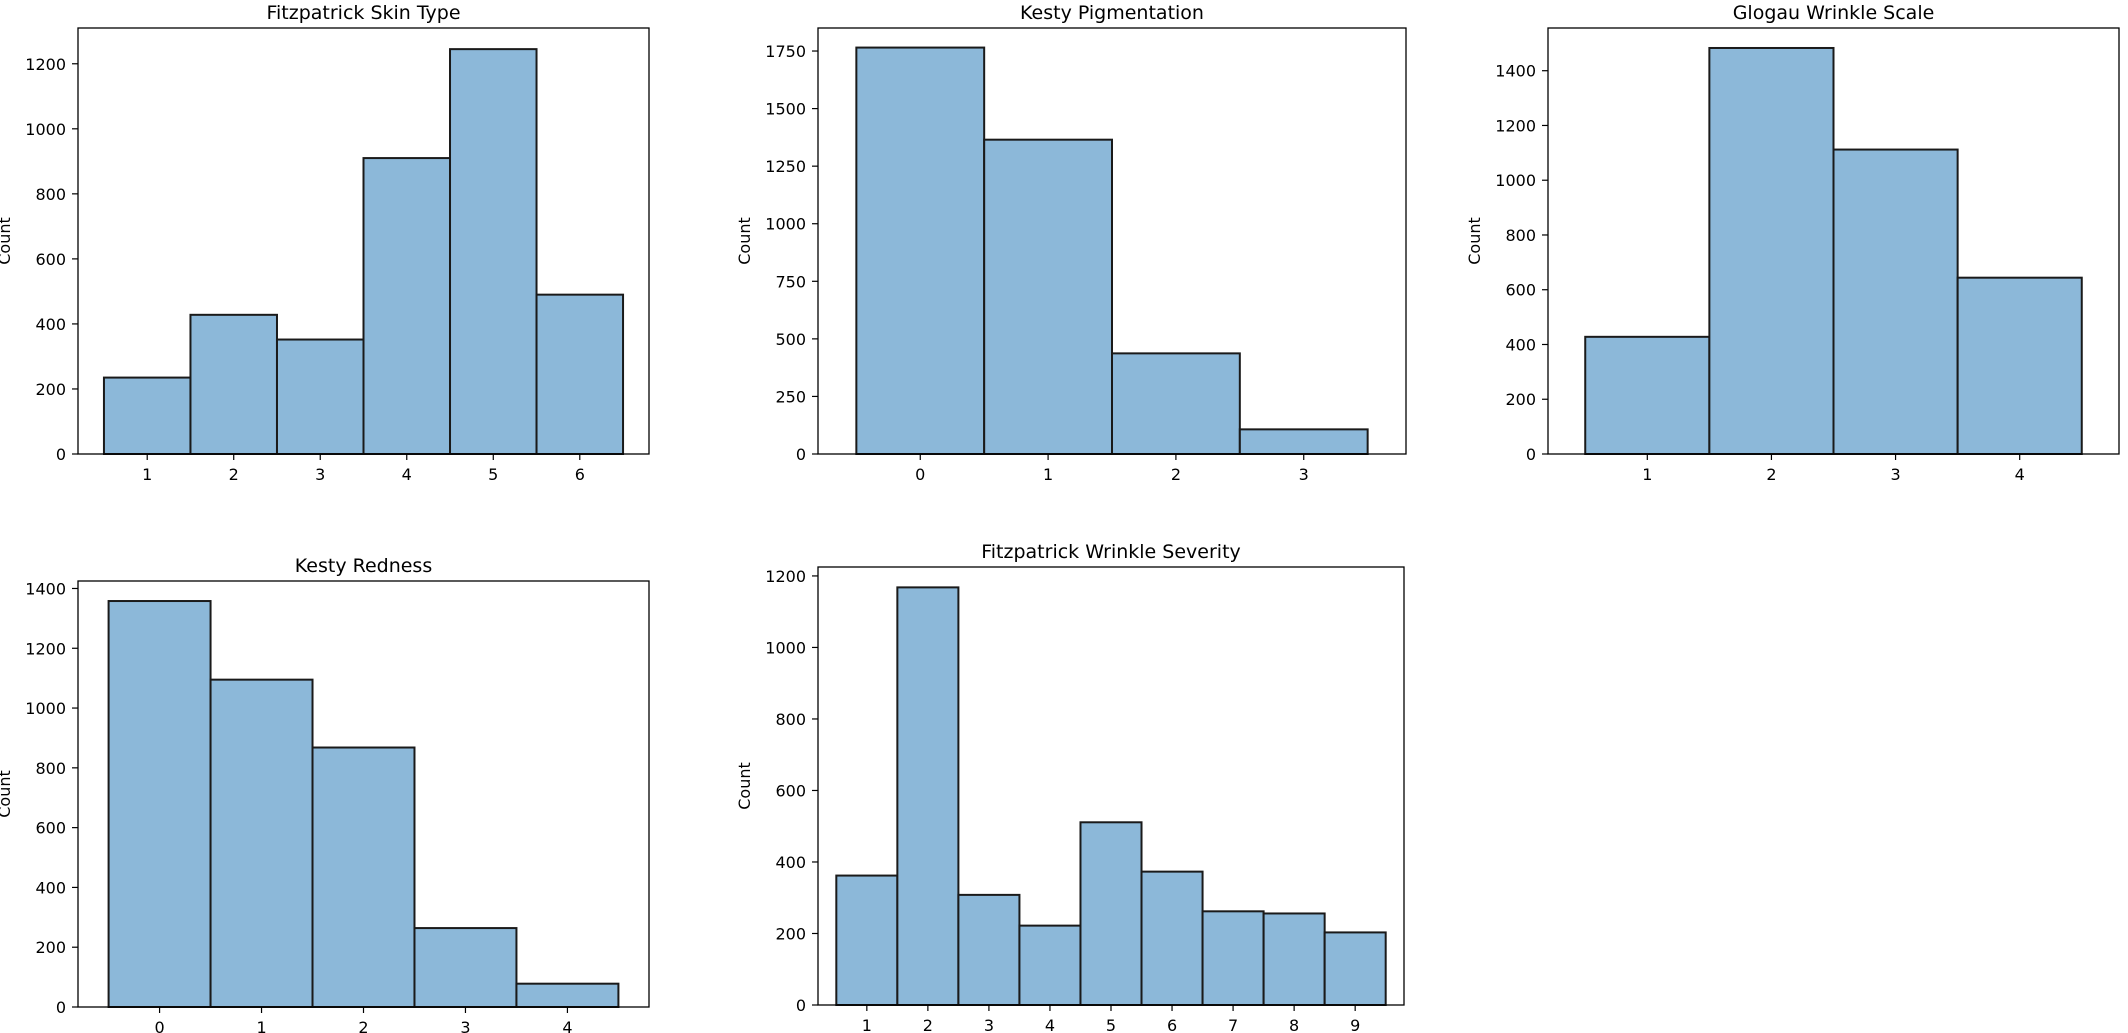 Image resolution: width=2128 pixels, height=1033 pixels. Describe the element at coordinates (1112, 13) in the screenshot. I see `chart-title: Kesty Pigmentation` at that location.